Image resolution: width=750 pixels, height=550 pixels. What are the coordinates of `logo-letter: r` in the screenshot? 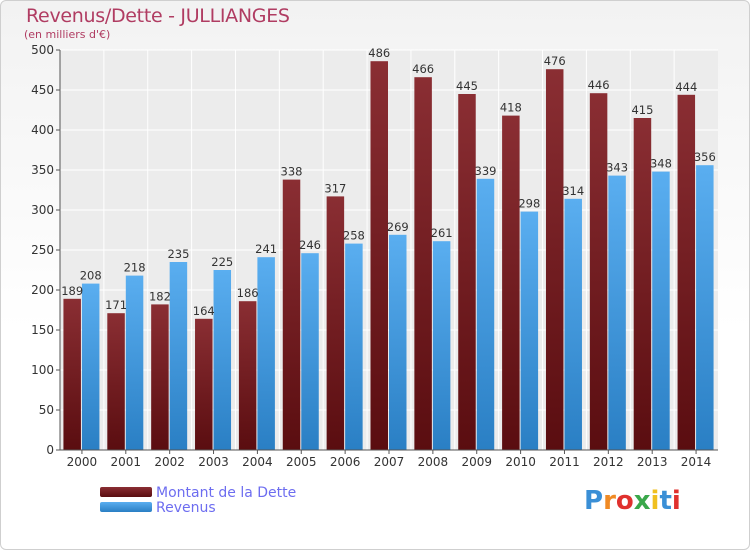 It's located at (609, 501).